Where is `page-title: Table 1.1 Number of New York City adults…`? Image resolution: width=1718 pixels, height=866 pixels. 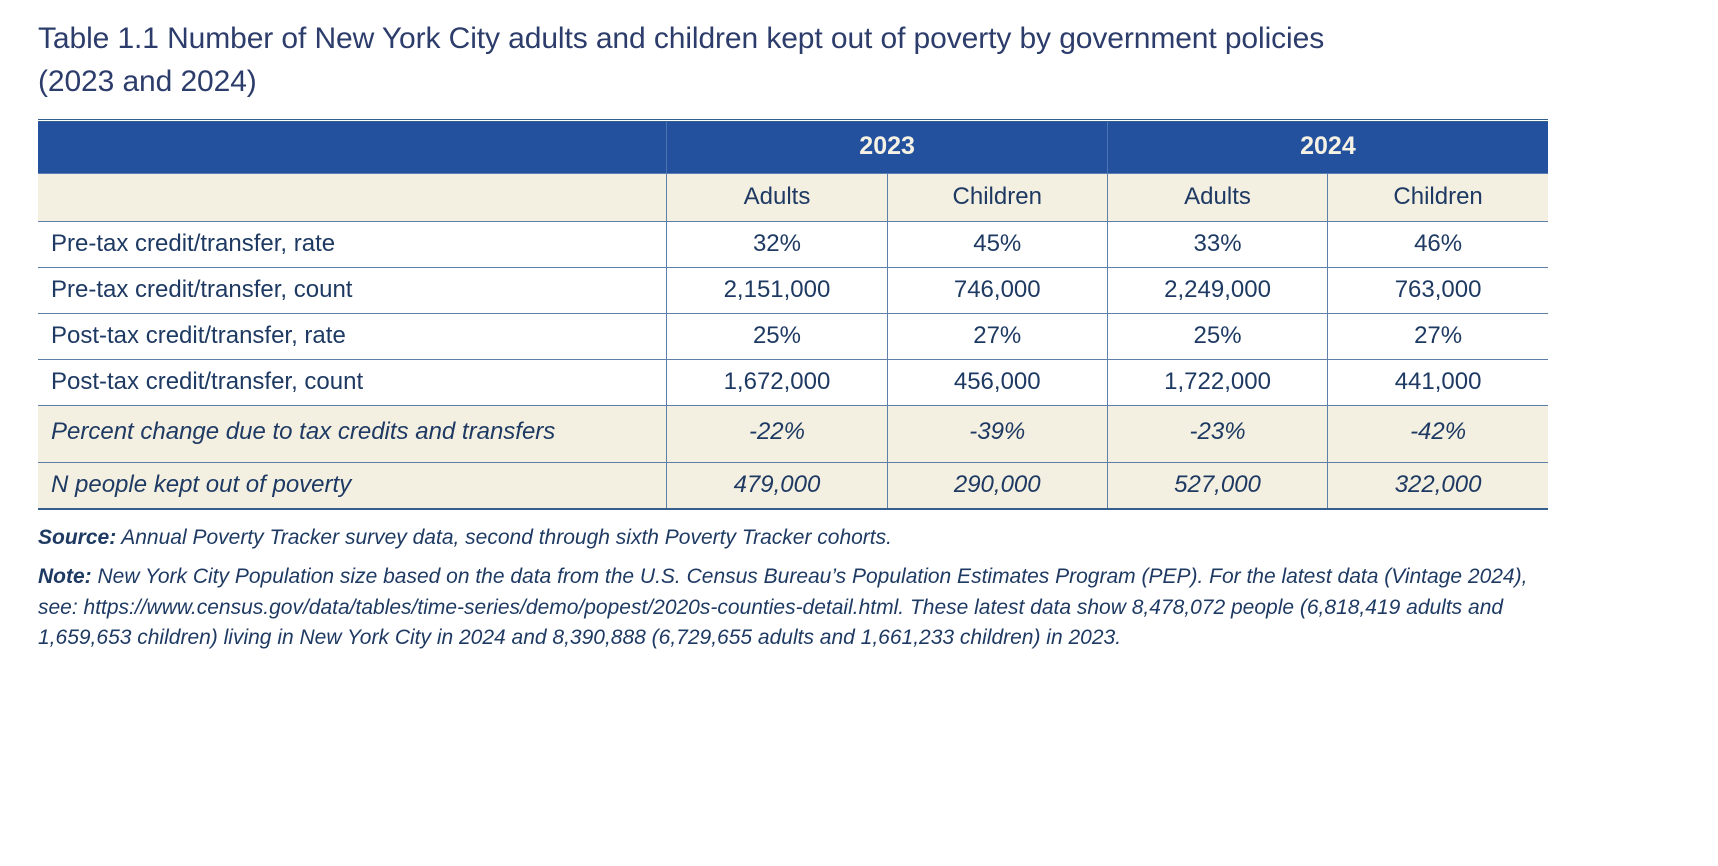
page-title: Table 1.1 Number of New York City adults… is located at coordinates (681, 60).